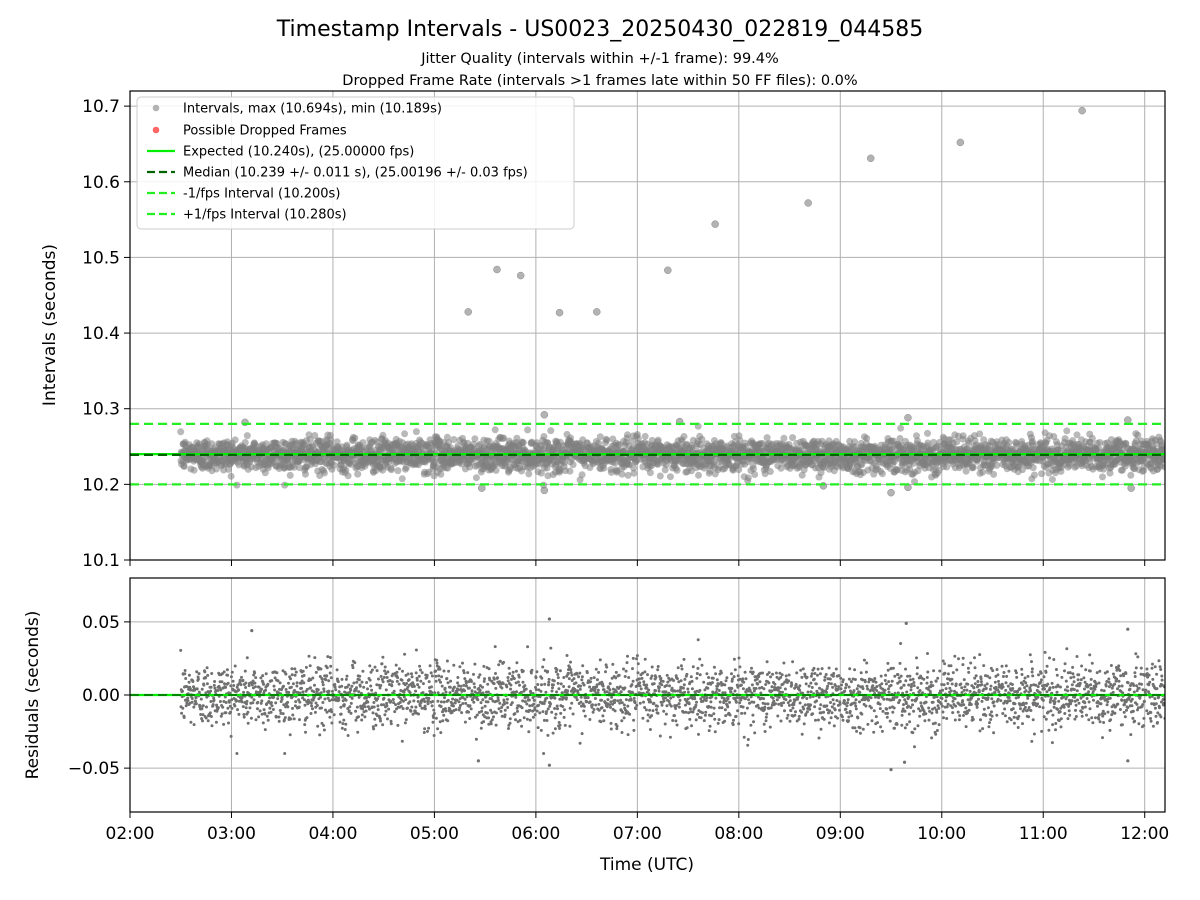 The height and width of the screenshot is (900, 1200). Describe the element at coordinates (101, 258) in the screenshot. I see `top-y-tick-label: 10.5` at that location.